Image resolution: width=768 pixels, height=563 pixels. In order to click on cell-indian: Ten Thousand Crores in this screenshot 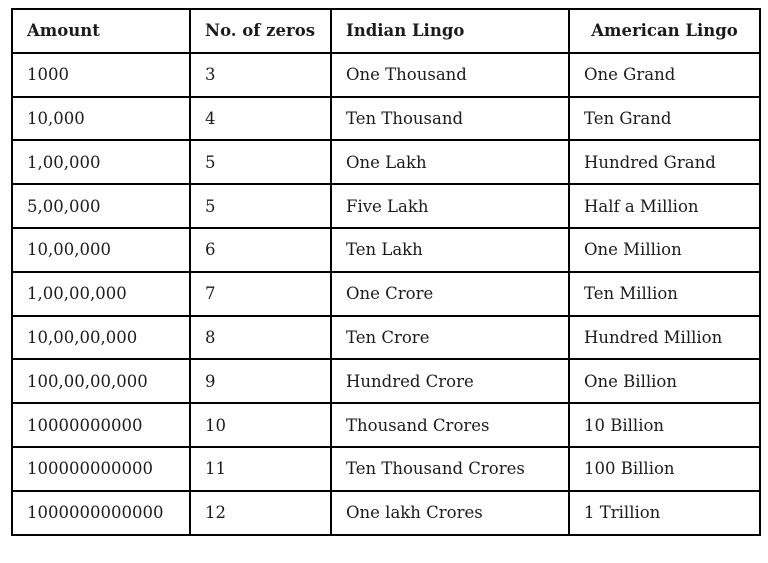, I will do `click(450, 468)`.